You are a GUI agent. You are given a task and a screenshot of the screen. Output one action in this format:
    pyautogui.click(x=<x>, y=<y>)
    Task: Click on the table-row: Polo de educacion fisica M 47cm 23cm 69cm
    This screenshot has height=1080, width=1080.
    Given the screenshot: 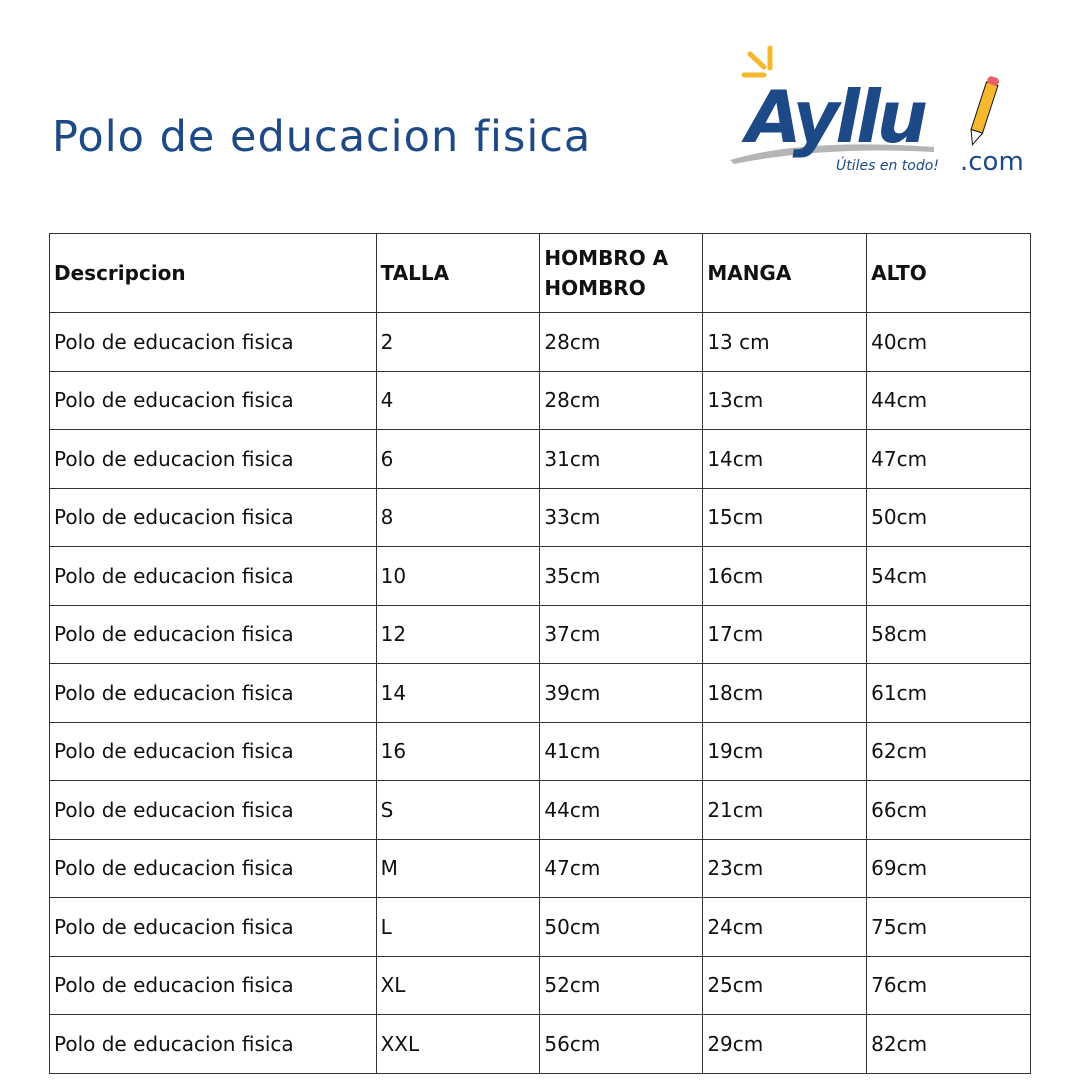 What is the action you would take?
    pyautogui.click(x=540, y=868)
    